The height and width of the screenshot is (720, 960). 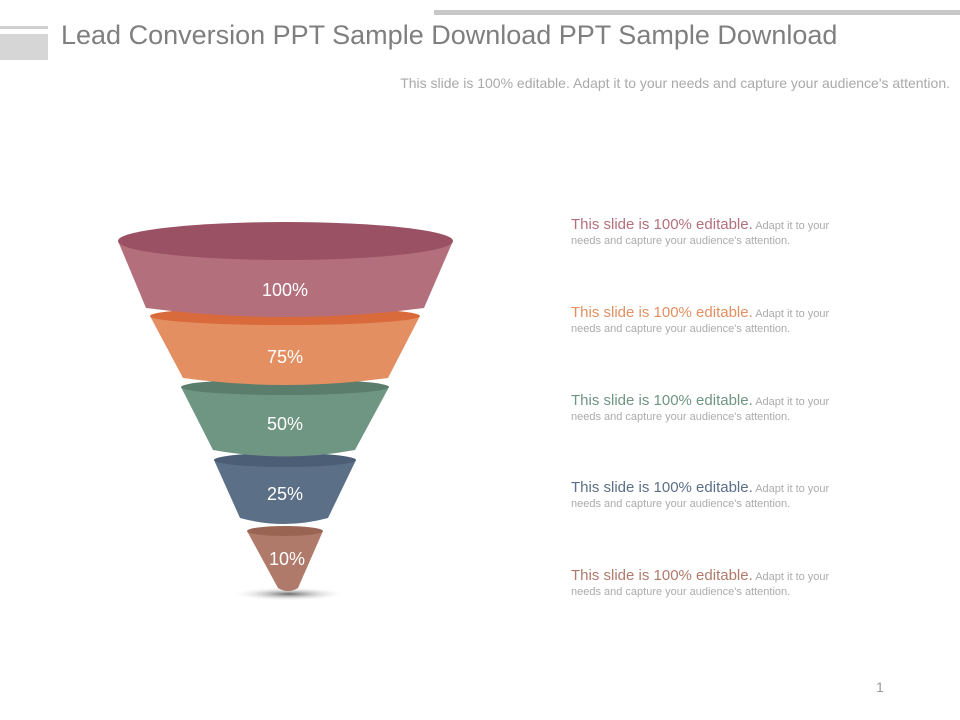 What do you see at coordinates (285, 357) in the screenshot?
I see `funnel-stage-label: 75%` at bounding box center [285, 357].